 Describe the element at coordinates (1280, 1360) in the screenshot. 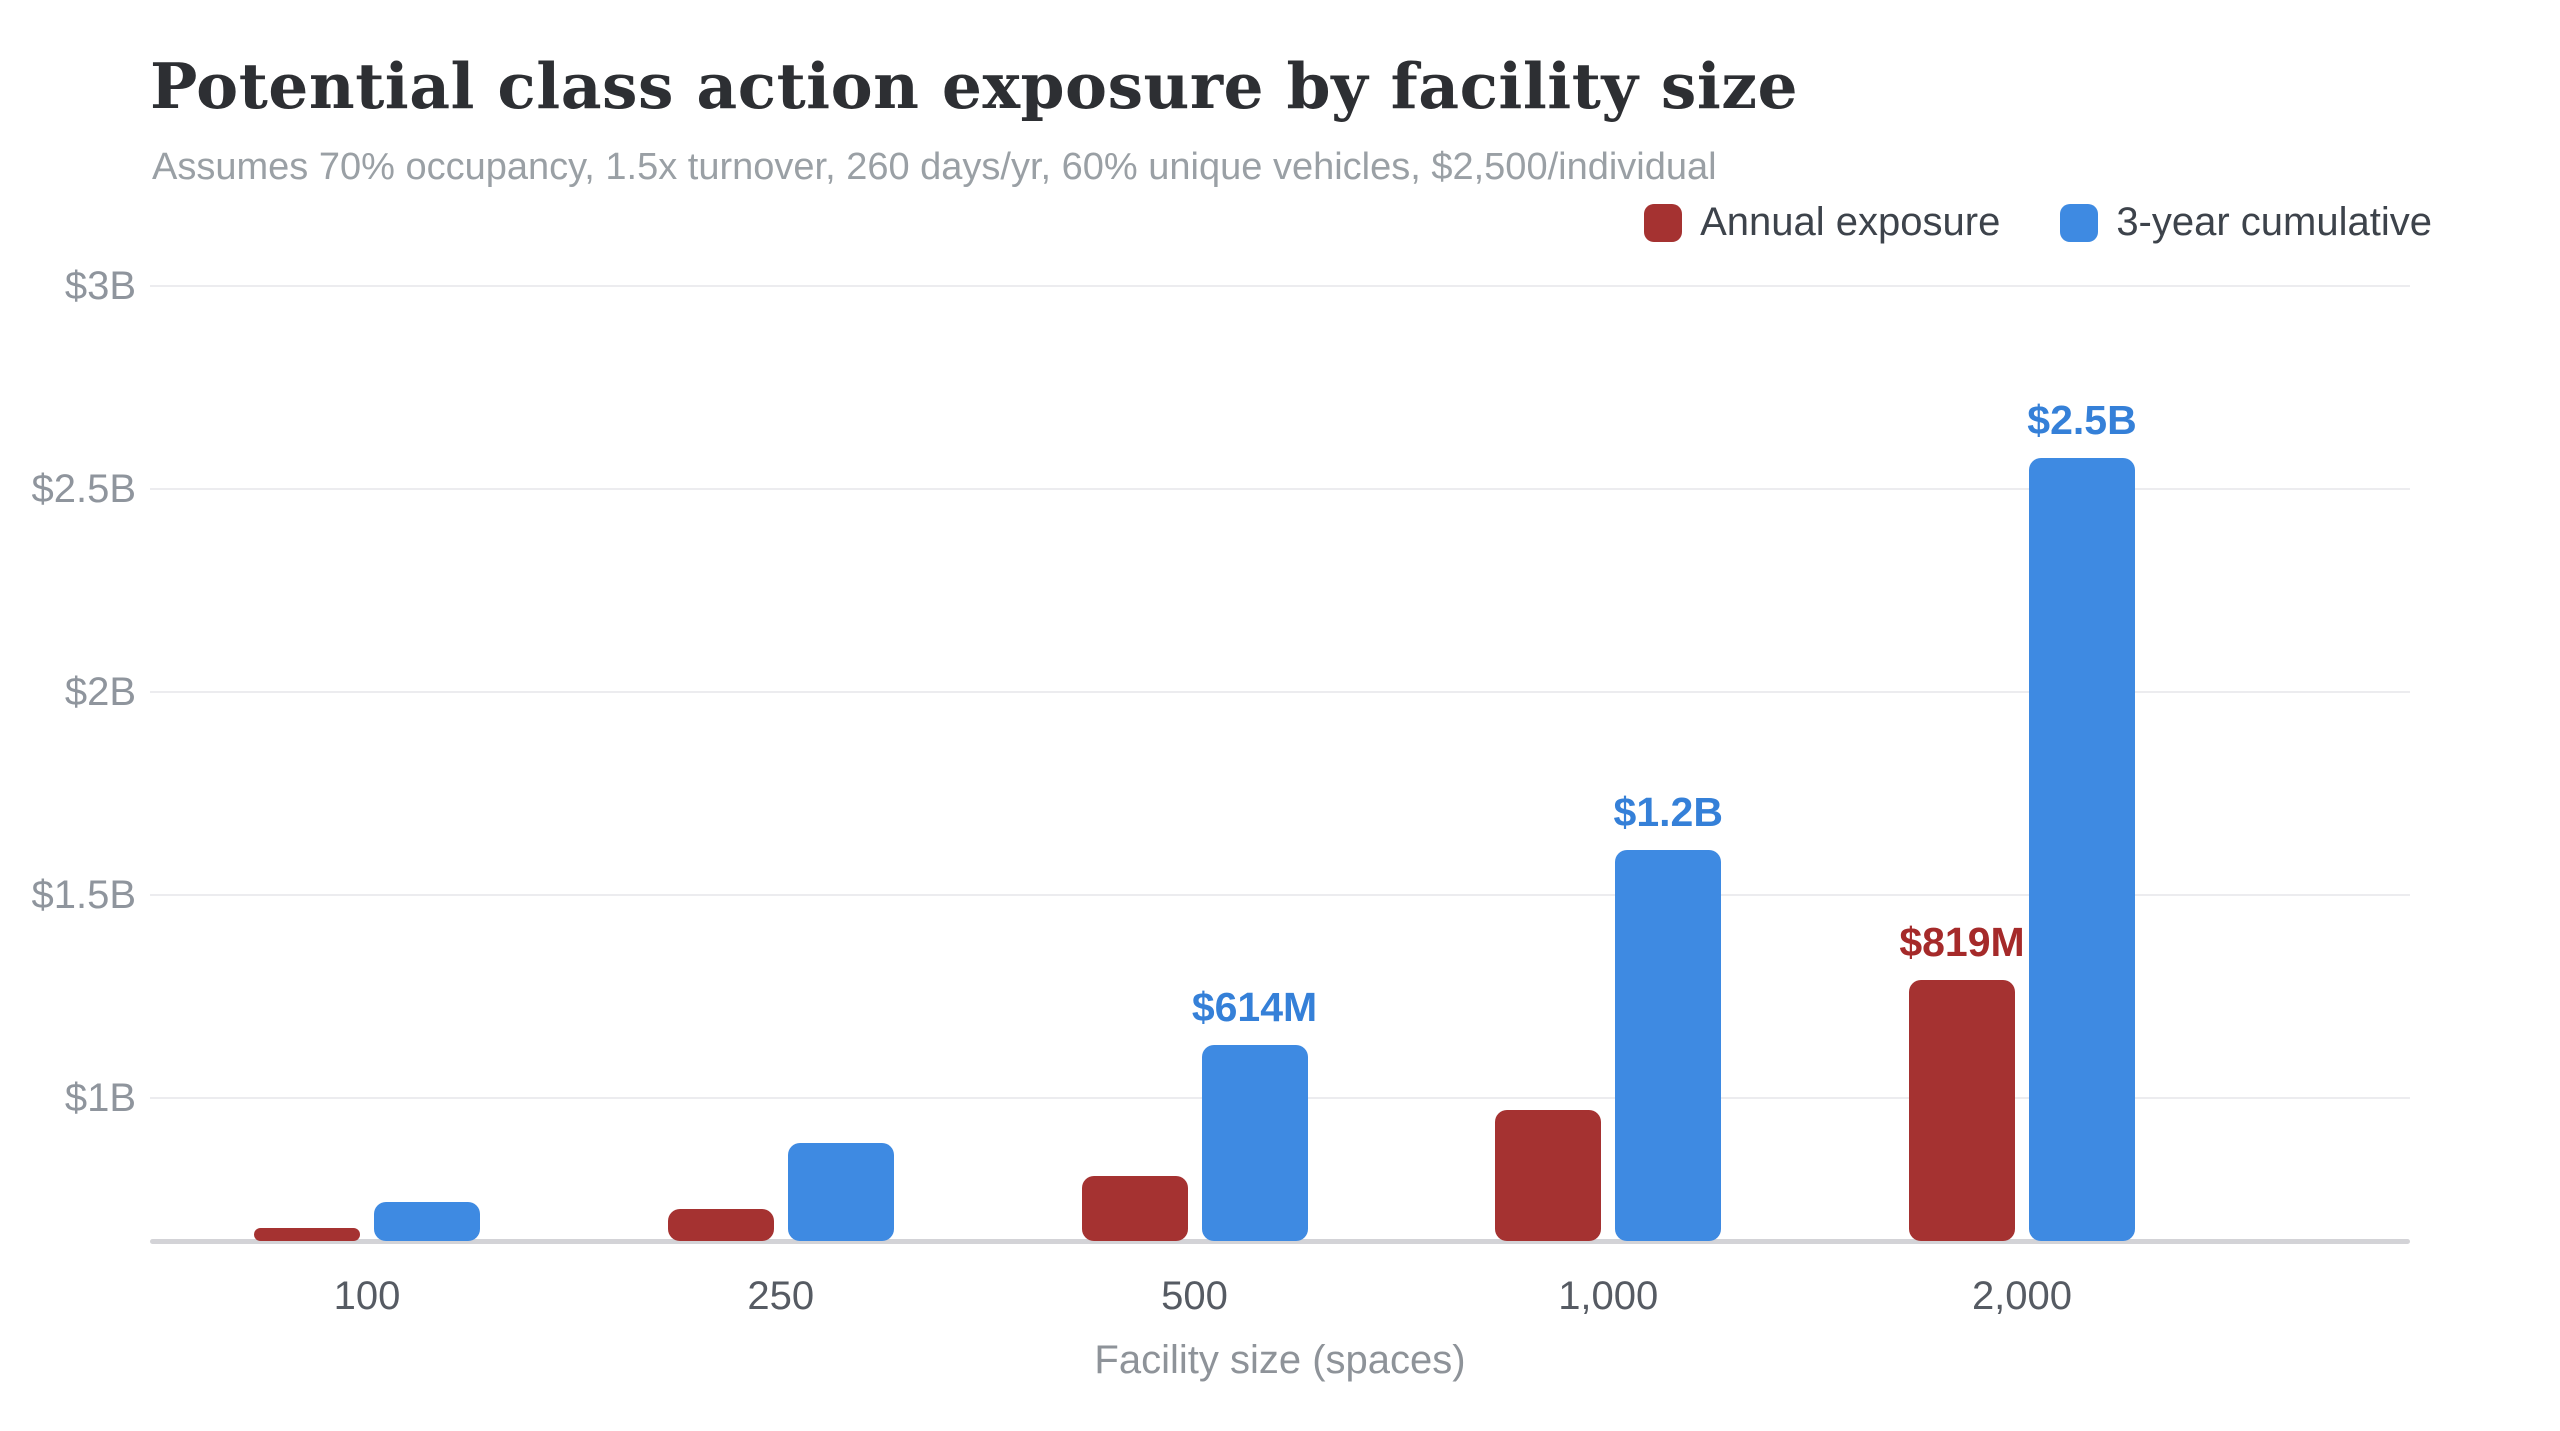

I see `x-axis-title: Facility size (spaces)` at that location.